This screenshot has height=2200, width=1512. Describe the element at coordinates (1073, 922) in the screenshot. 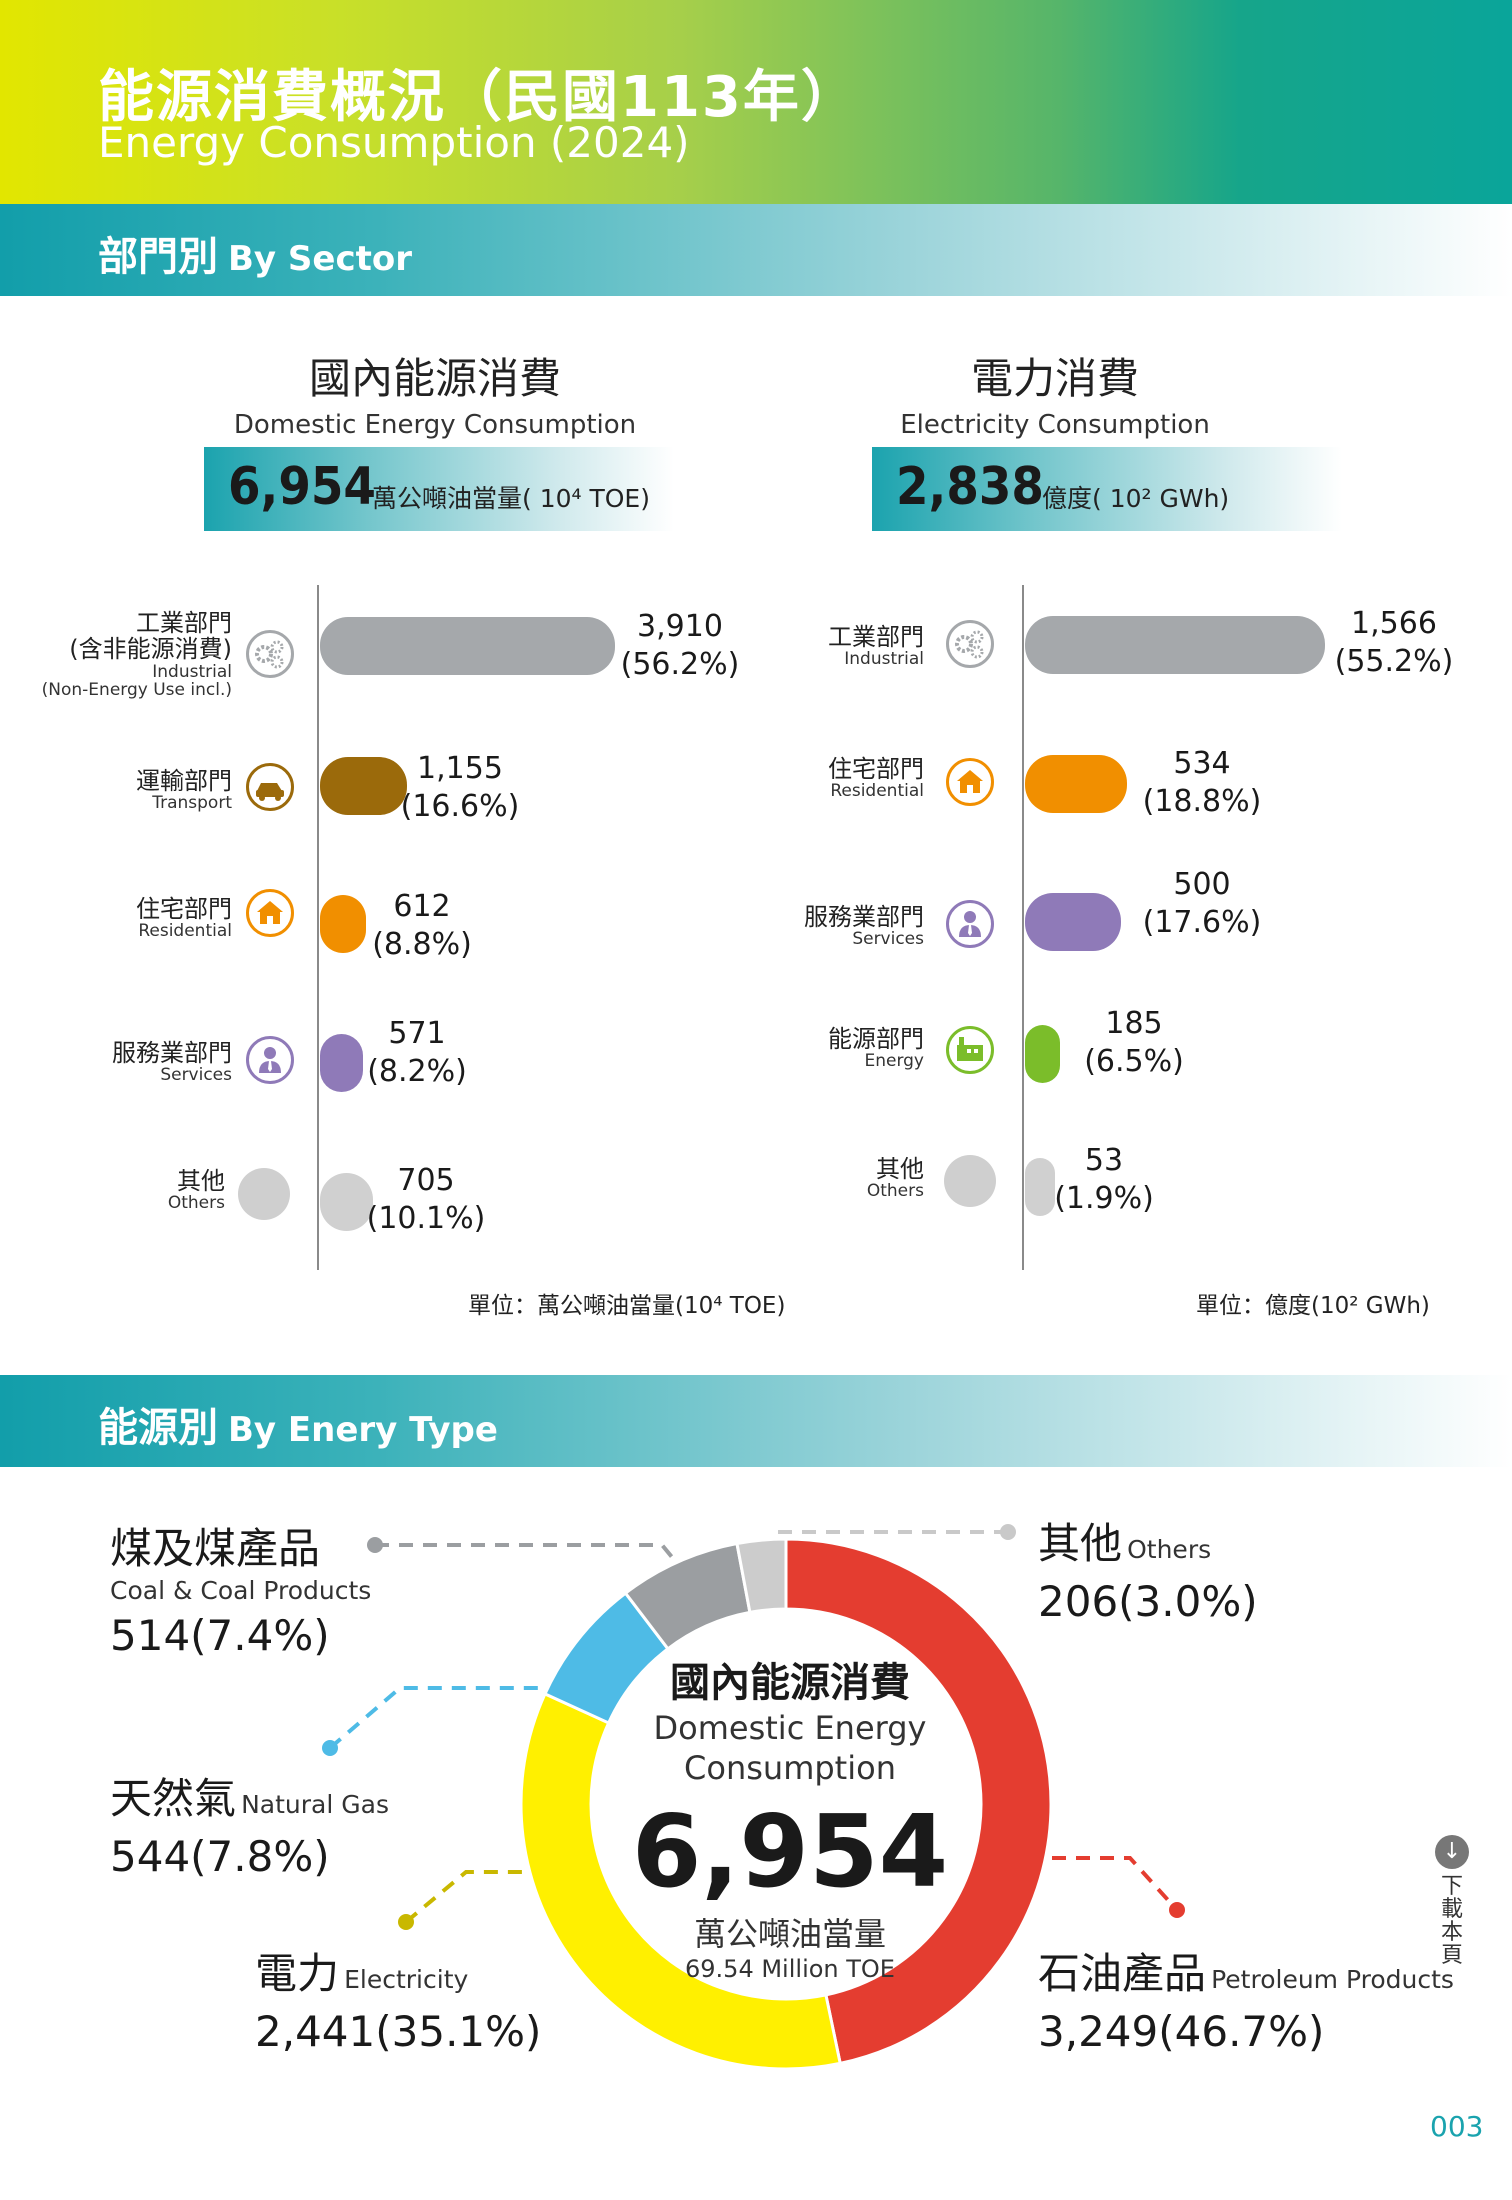

I see `electricity-bar-services` at that location.